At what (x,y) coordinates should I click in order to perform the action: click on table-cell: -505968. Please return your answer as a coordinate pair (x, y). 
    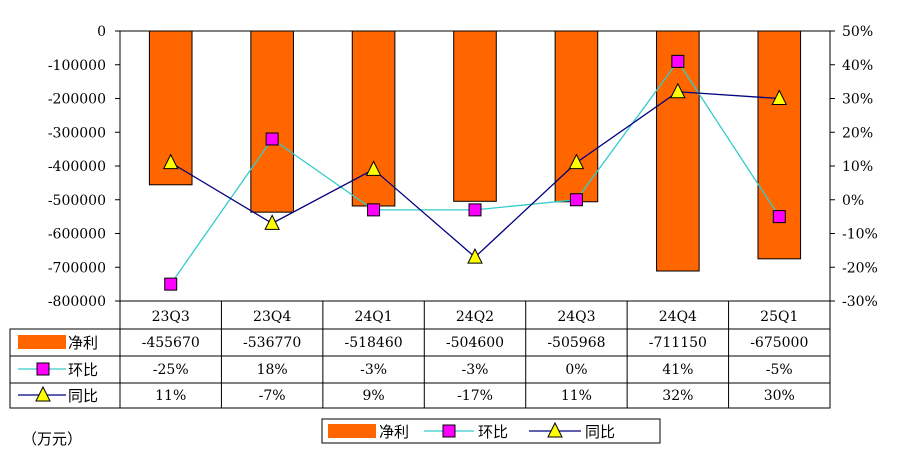
    Looking at the image, I should click on (576, 343).